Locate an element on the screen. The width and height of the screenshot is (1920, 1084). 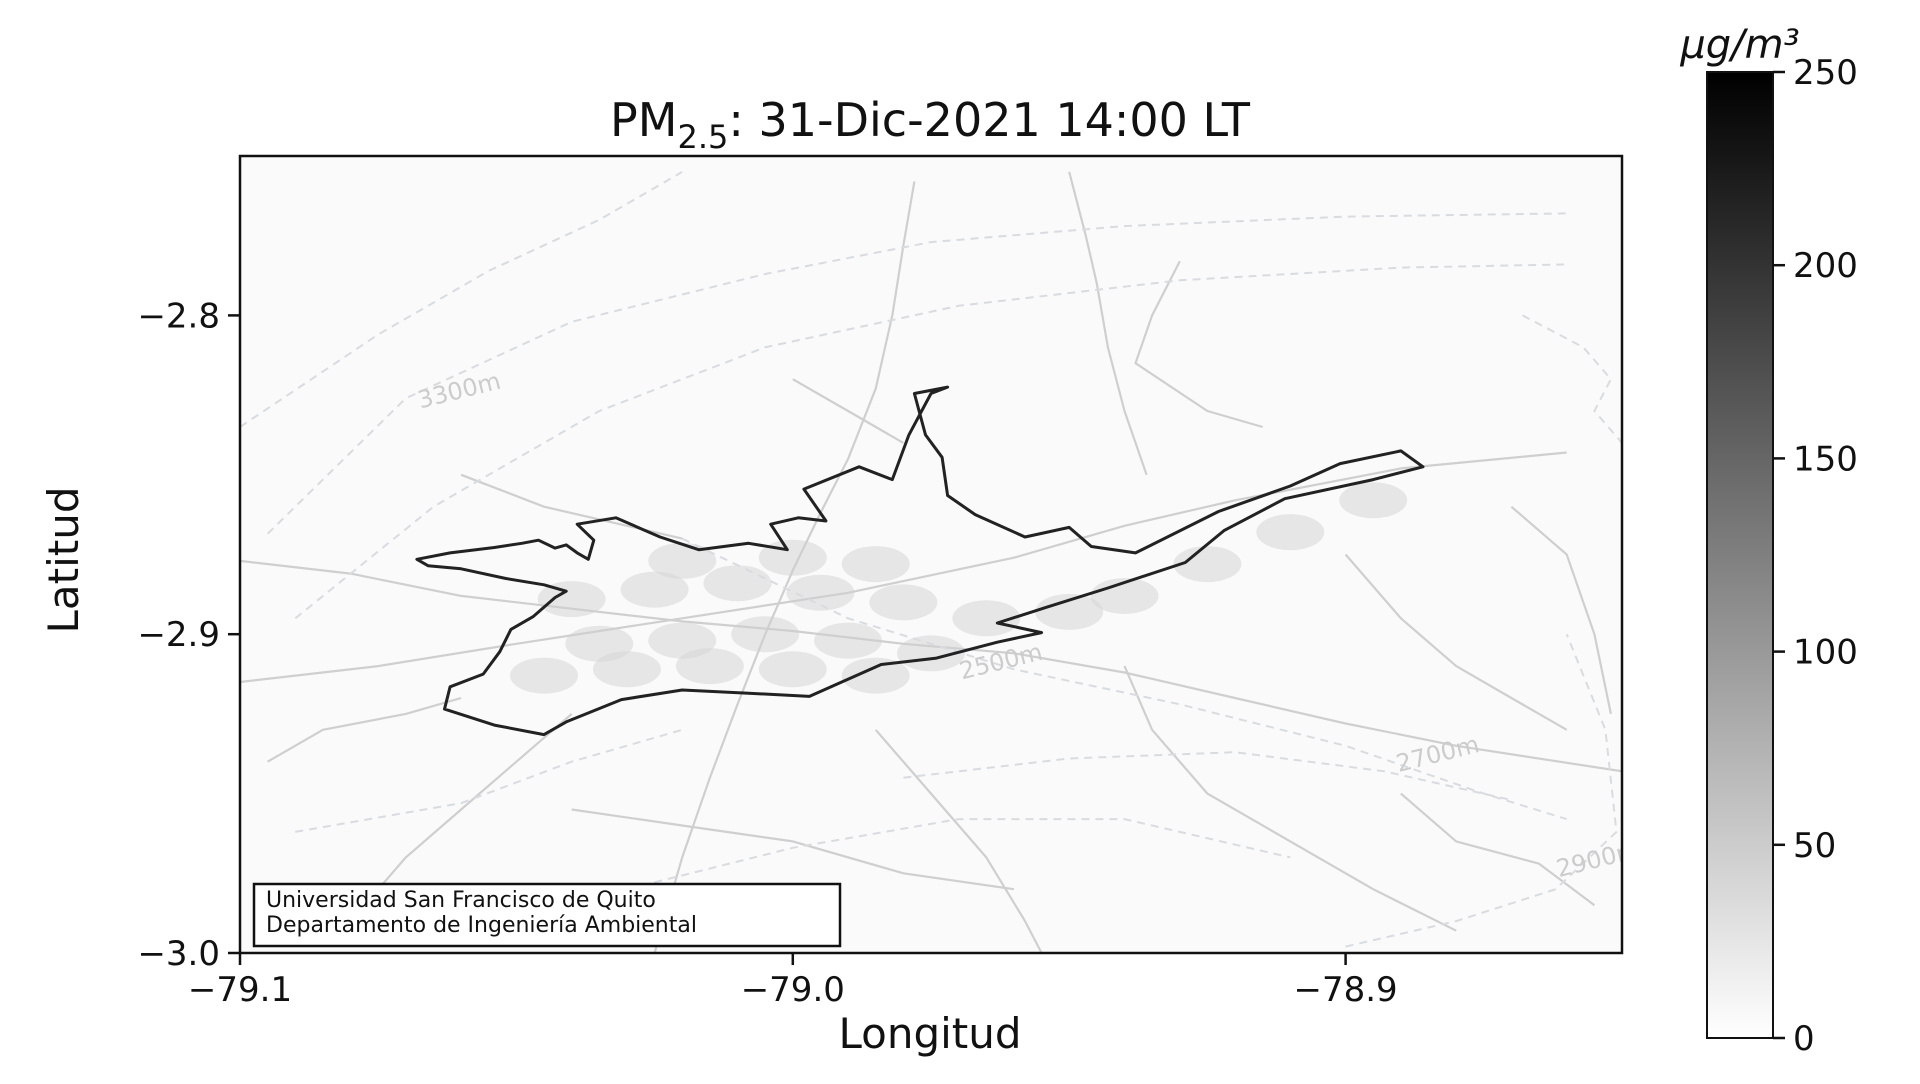
y-tick-label: −3.0 is located at coordinates (178, 954).